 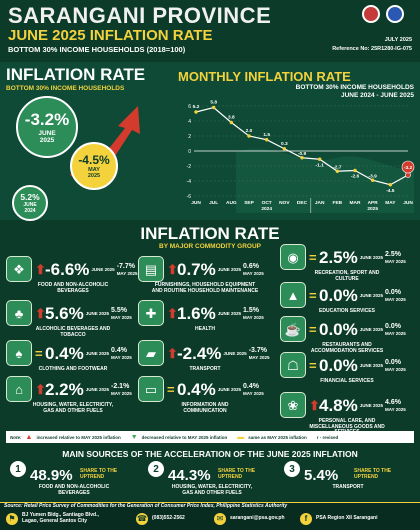 I want to click on x-tick-label: OCT, so click(x=267, y=203).